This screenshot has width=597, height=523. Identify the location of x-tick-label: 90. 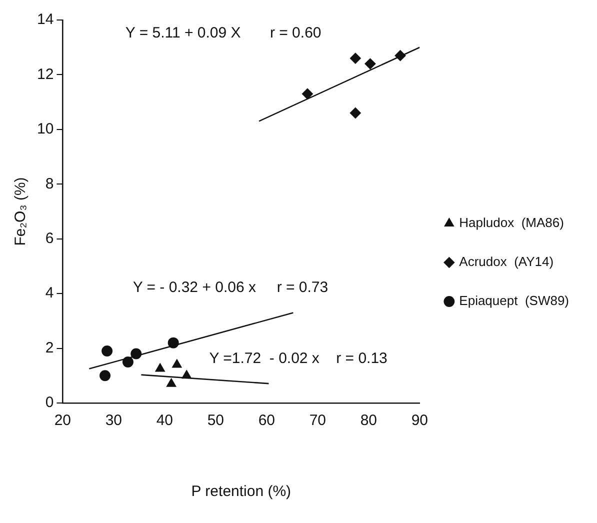
(419, 421).